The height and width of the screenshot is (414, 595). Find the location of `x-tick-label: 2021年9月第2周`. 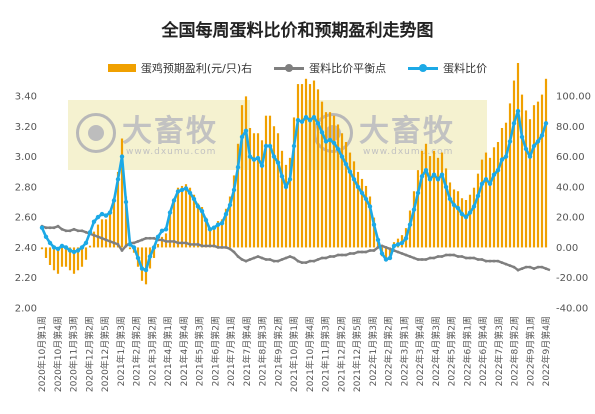

x-tick-label: 2021年9月第2周 is located at coordinates (278, 351).